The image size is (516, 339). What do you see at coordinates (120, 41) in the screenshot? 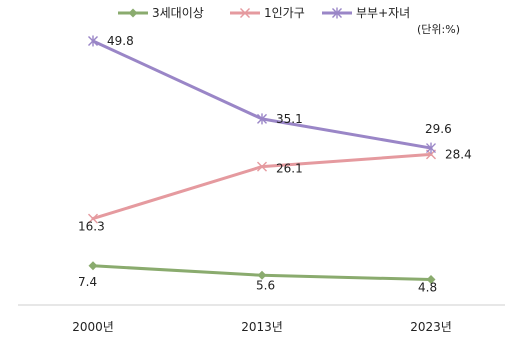
I see `data-label: 49.8` at bounding box center [120, 41].